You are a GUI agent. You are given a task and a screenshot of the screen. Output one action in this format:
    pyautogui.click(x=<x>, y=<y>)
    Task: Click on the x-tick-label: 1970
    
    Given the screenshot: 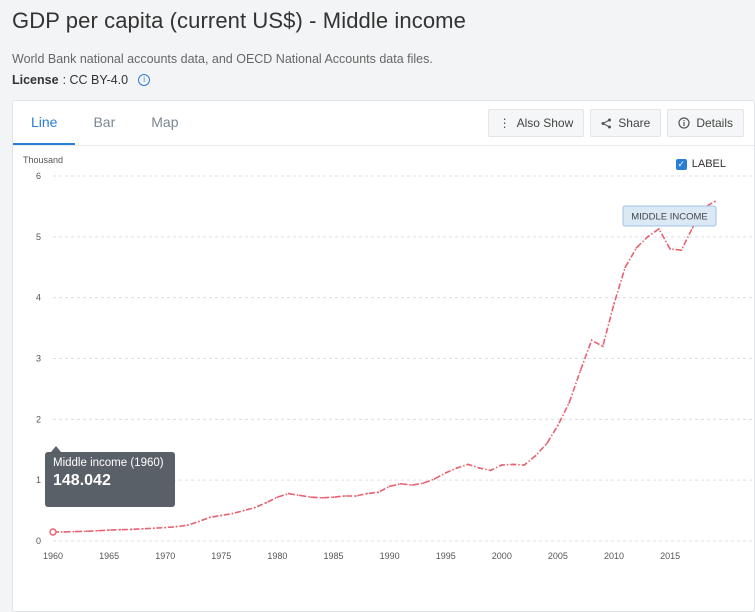 What is the action you would take?
    pyautogui.click(x=165, y=556)
    